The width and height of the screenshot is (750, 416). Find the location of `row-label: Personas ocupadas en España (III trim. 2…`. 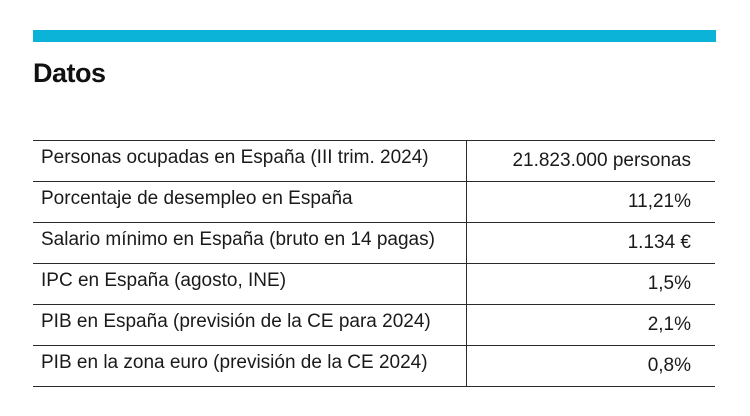

row-label: Personas ocupadas en España (III trim. 2… is located at coordinates (250, 161).